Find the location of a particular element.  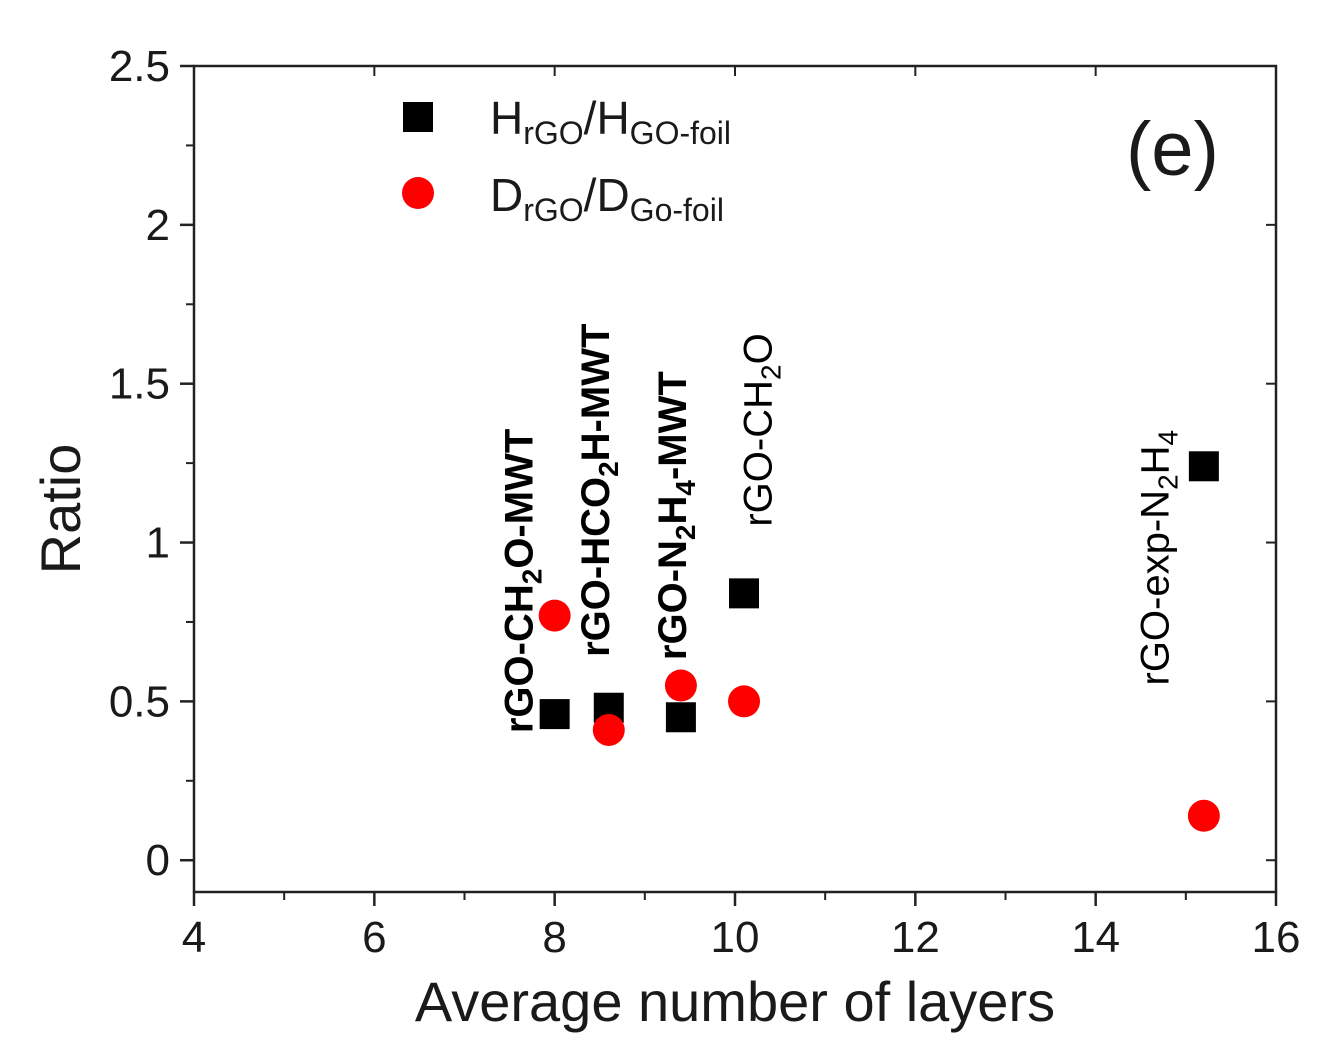

x-tick-label: 6 is located at coordinates (374, 937).